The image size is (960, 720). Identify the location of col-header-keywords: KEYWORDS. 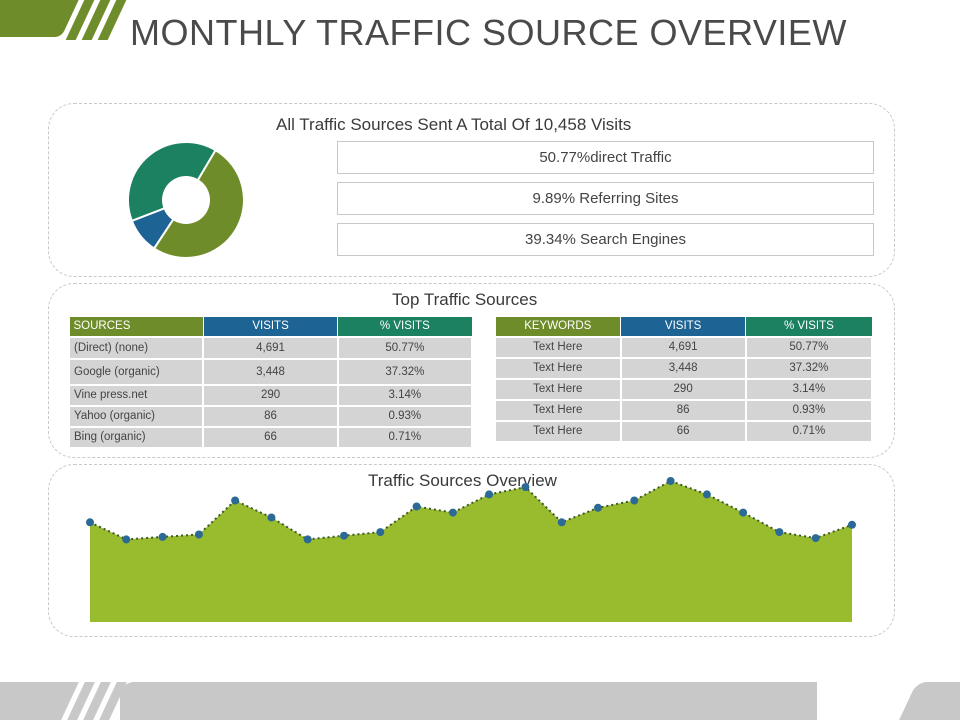
(558, 326).